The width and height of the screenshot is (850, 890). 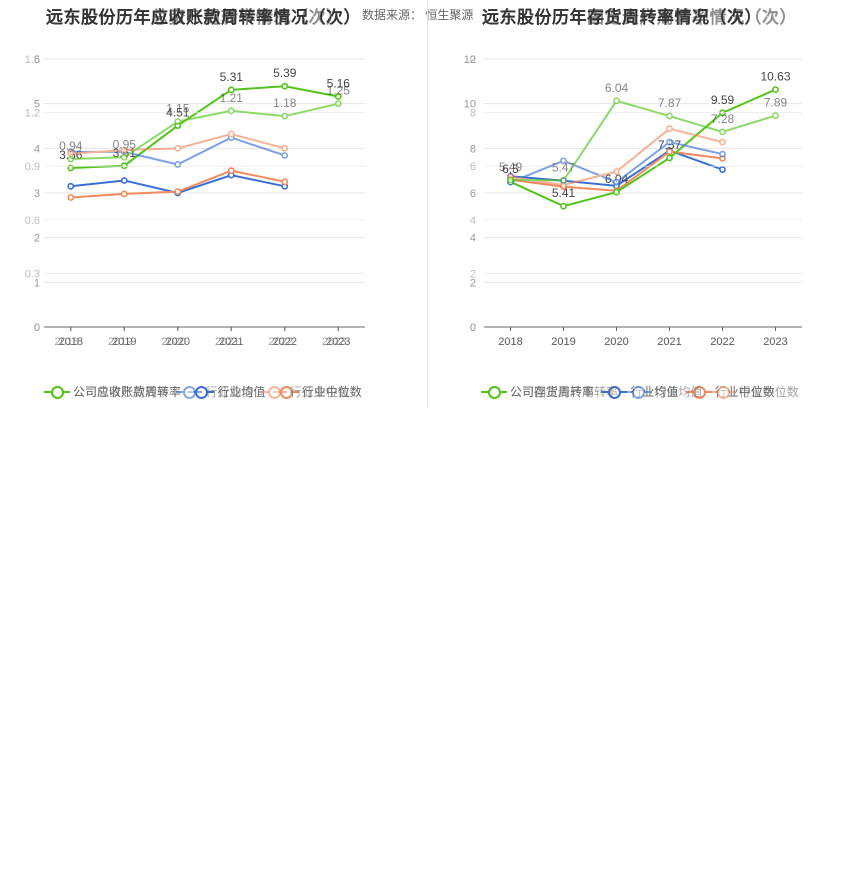 What do you see at coordinates (564, 193) in the screenshot?
I see `data-label: 5.41` at bounding box center [564, 193].